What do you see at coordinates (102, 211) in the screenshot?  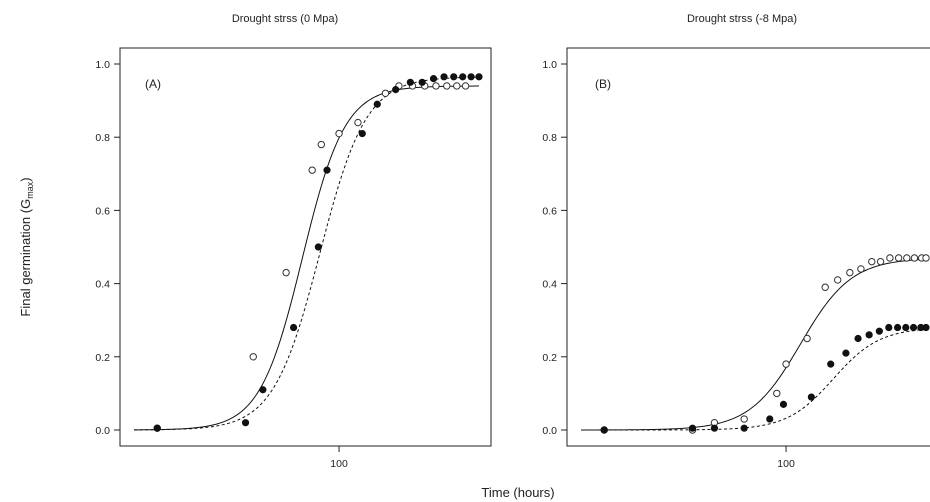 I see `panel-a-y-tick-label-3: 0.6` at bounding box center [102, 211].